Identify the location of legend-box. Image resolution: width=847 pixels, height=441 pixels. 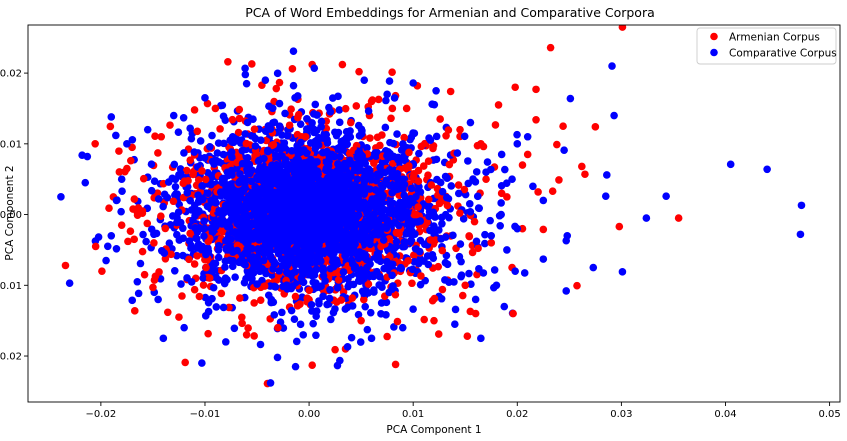
(766, 46).